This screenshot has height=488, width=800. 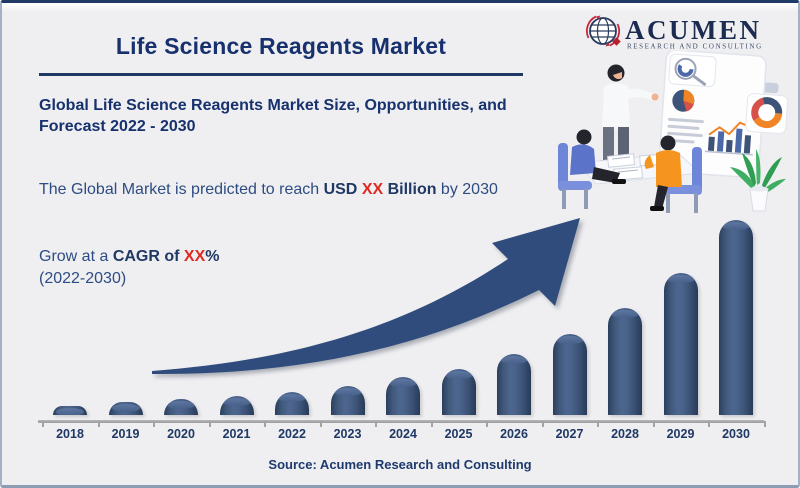 What do you see at coordinates (181, 407) in the screenshot?
I see `bar-2020` at bounding box center [181, 407].